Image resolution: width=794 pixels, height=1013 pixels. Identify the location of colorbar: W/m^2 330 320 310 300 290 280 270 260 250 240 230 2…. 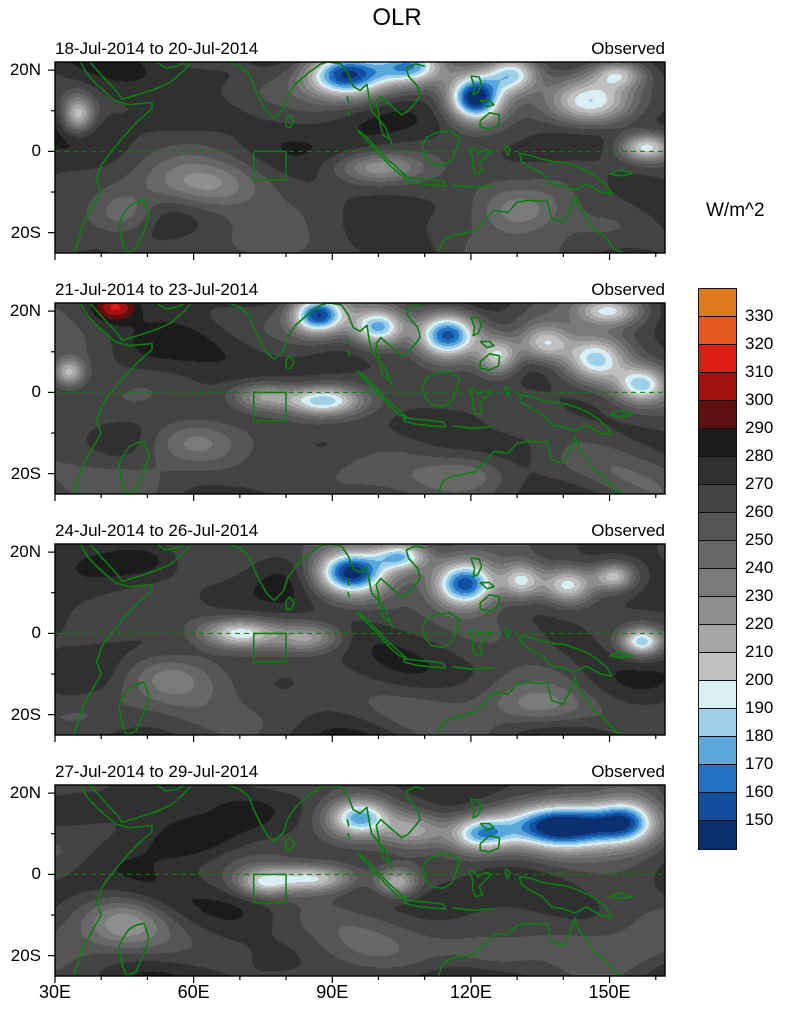
(746, 525).